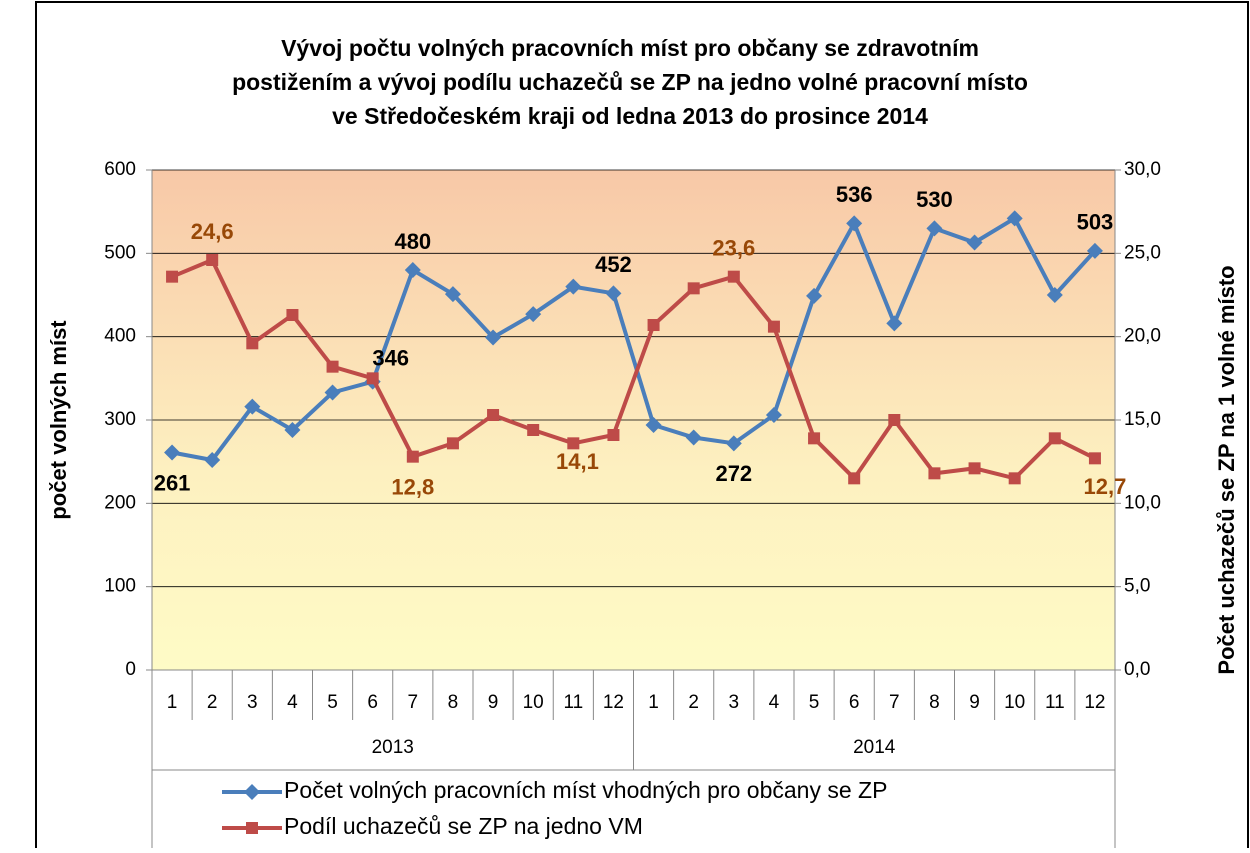 The width and height of the screenshot is (1250, 853). I want to click on x-tick-label: 9, so click(974, 702).